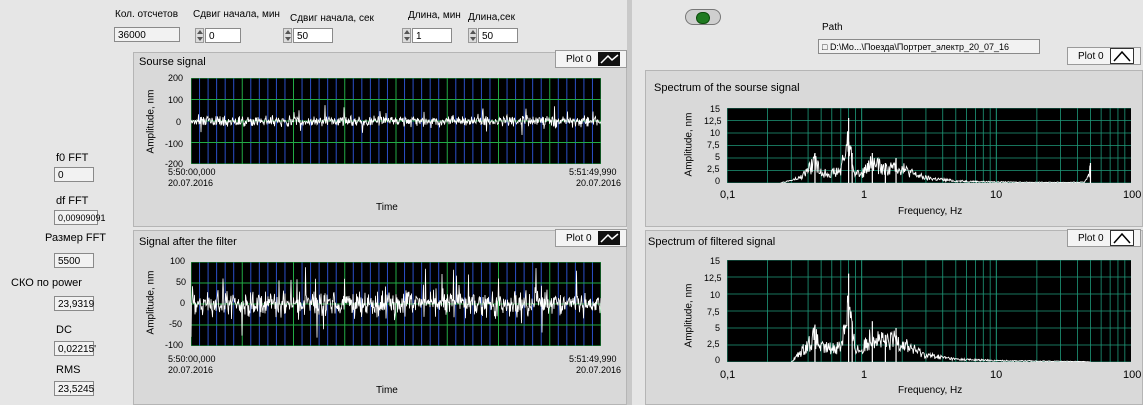 The image size is (1143, 405). I want to click on spectrum-filtered-plot, so click(929, 311).